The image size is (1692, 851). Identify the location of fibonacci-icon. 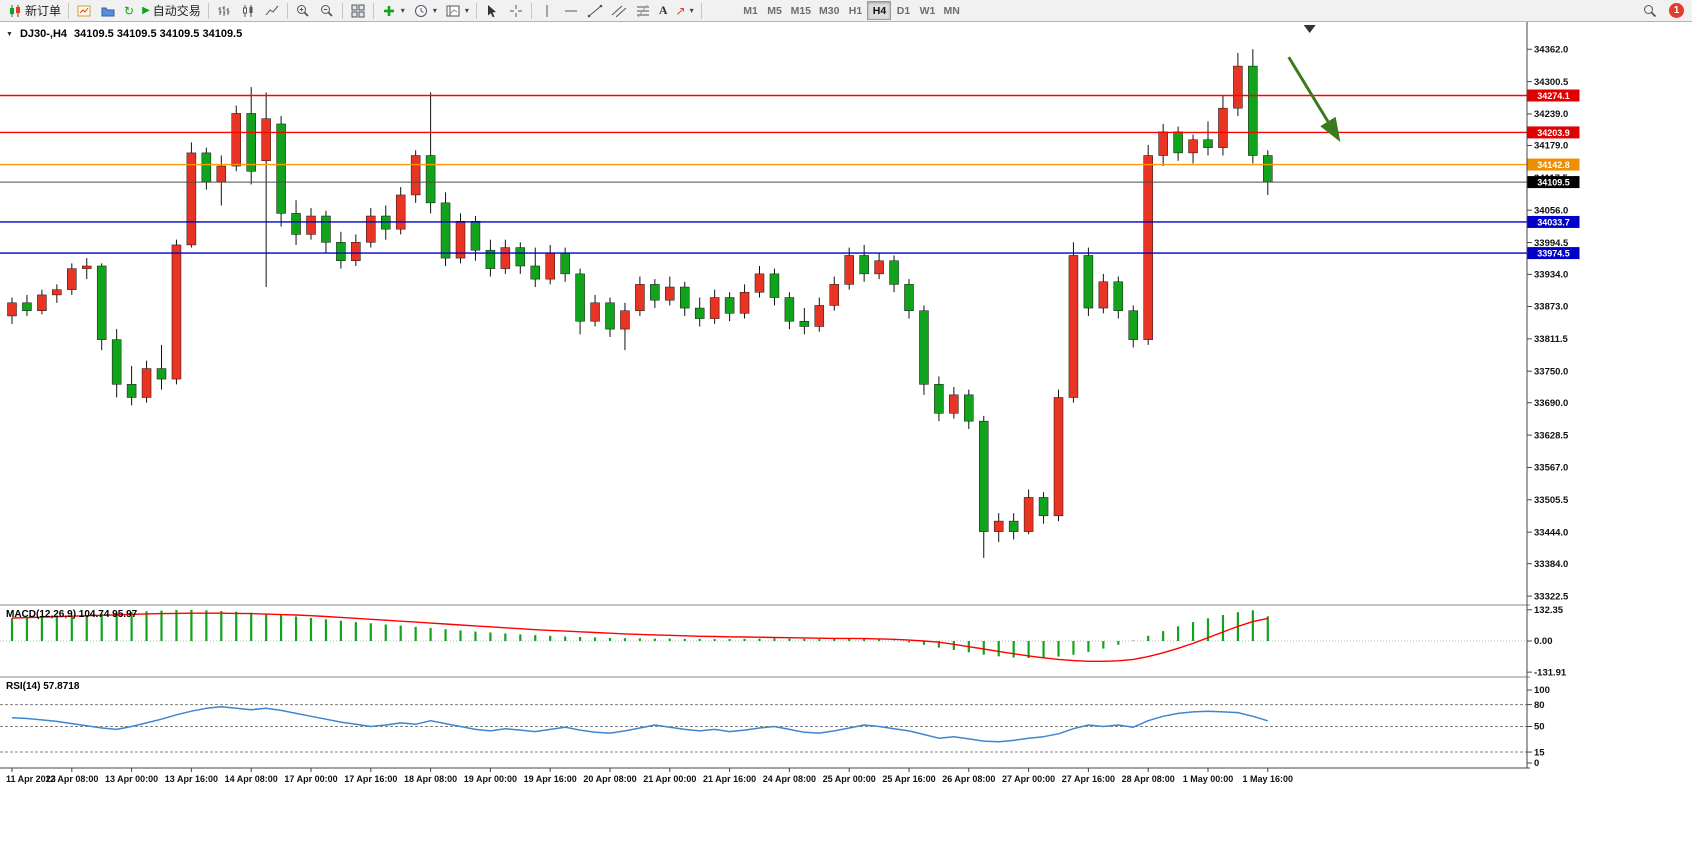
(643, 11).